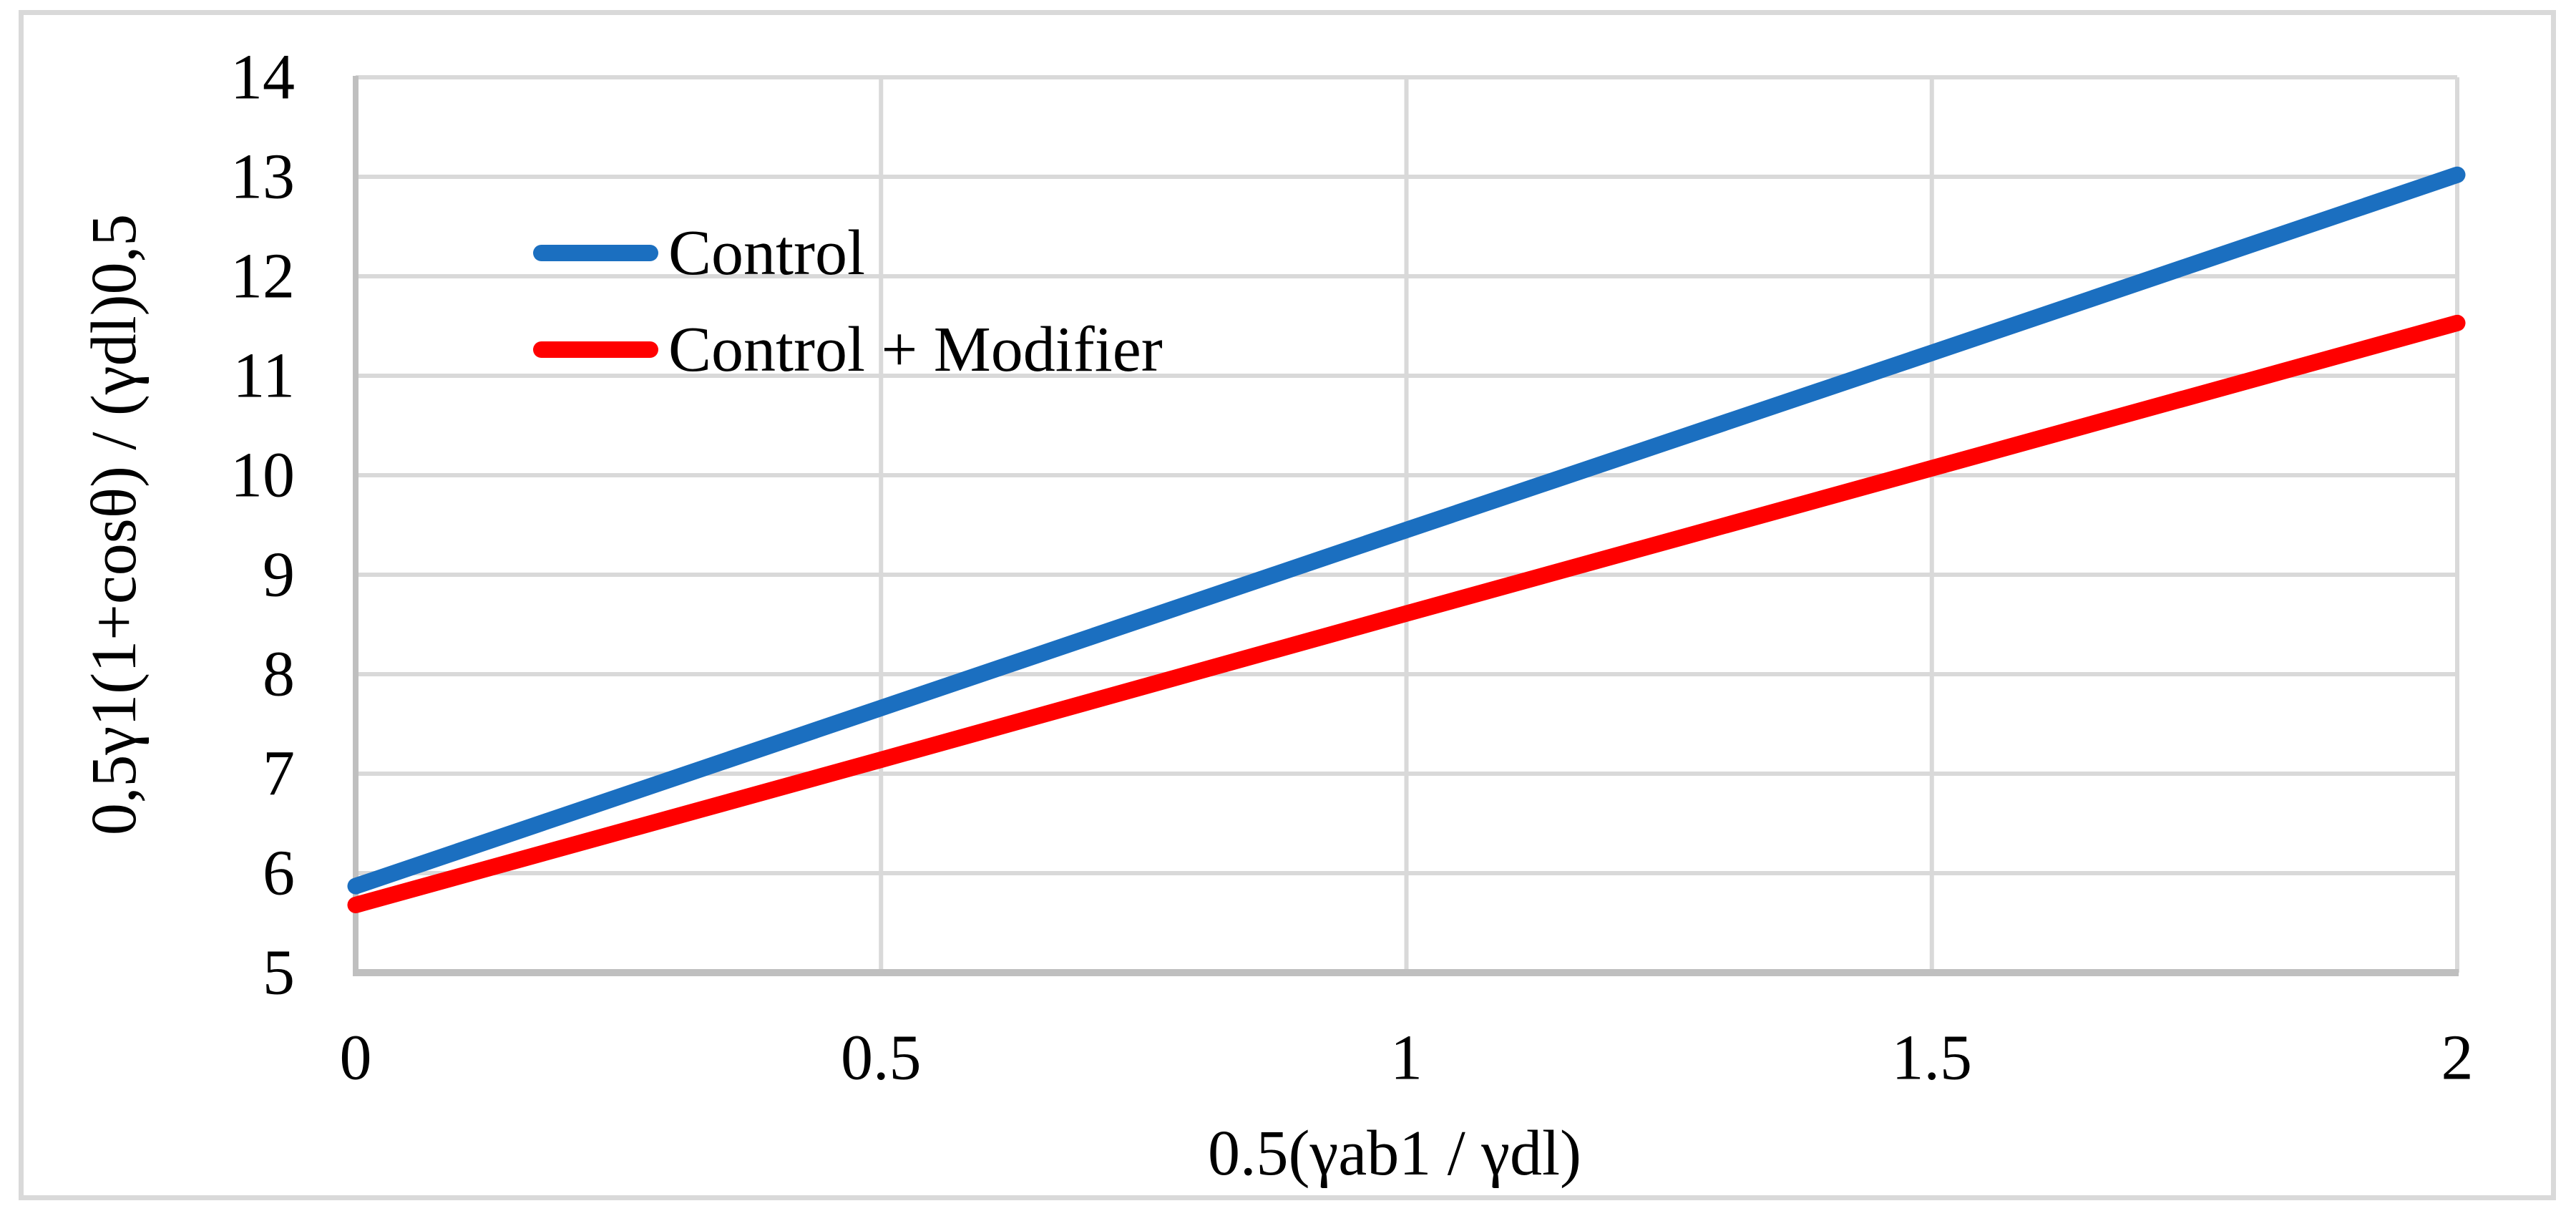  Describe the element at coordinates (262, 77) in the screenshot. I see `y-tick-label: 14` at that location.